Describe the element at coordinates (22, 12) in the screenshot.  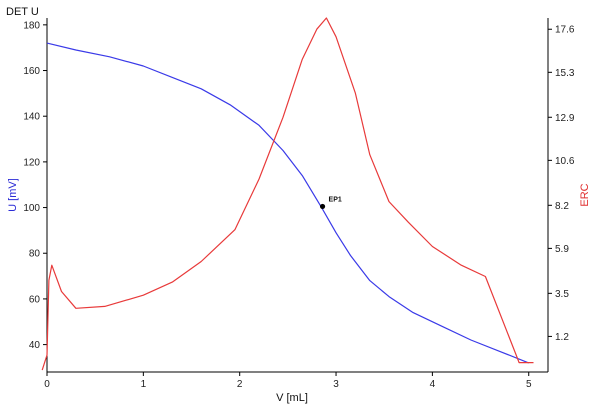
I see `chart-title: DET U` at that location.